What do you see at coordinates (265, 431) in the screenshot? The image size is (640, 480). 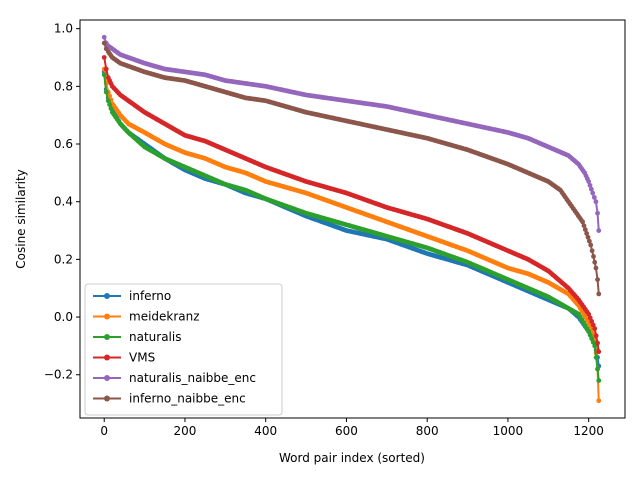 I see `x-tick-label: 400` at bounding box center [265, 431].